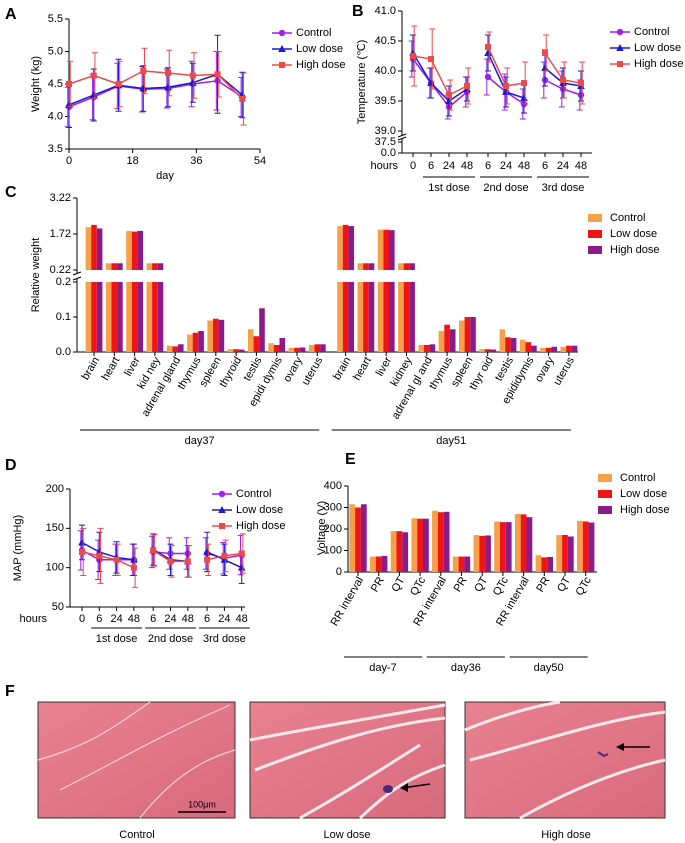  Describe the element at coordinates (418, 586) in the screenshot. I see `x-tick-label: QTc` at that location.